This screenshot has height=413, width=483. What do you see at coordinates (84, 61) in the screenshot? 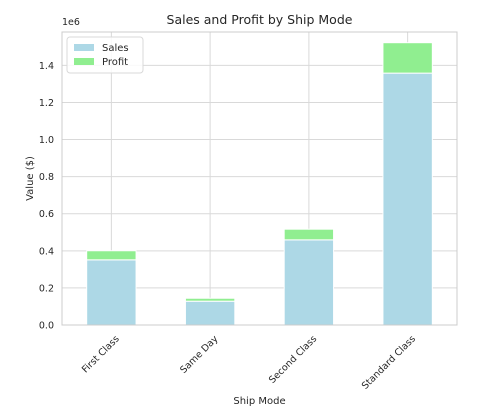
I see `legend-swatch-profit` at bounding box center [84, 61].